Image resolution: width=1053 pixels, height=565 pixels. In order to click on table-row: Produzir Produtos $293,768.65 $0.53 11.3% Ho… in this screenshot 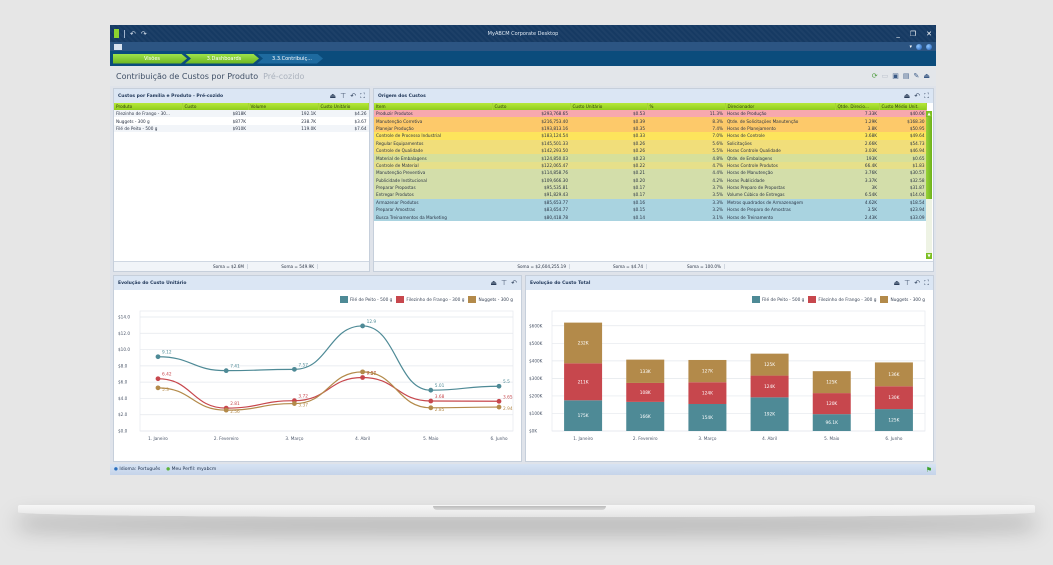, I will do `click(650, 114)`.